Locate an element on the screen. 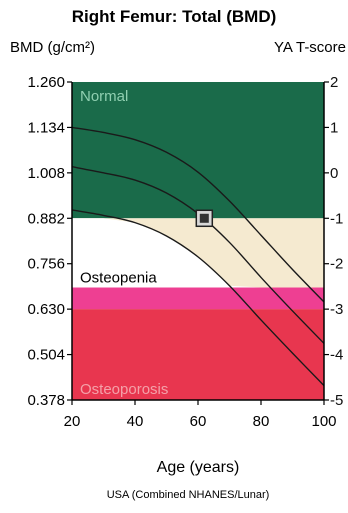 The image size is (348, 513). y-tick-label: 0.378 is located at coordinates (46, 400).